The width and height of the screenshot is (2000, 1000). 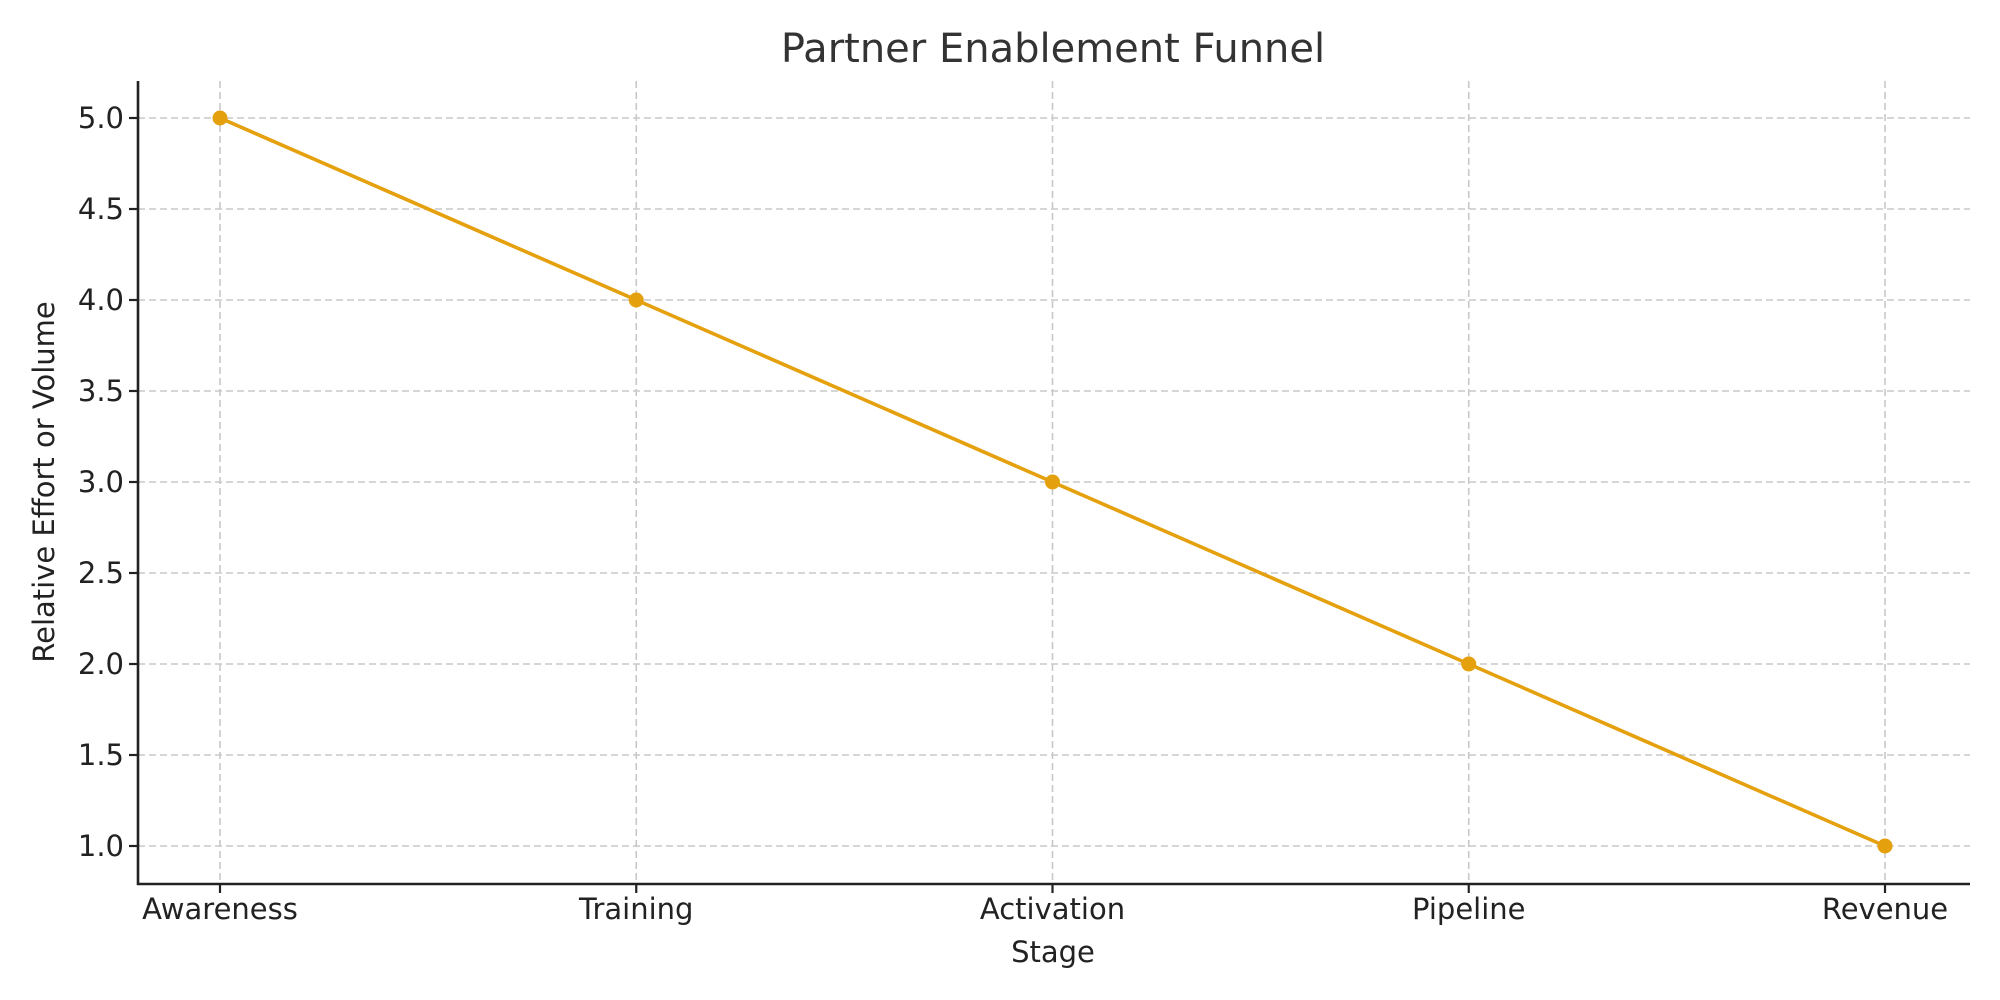 I want to click on y-tick-label: 3.0, so click(x=101, y=482).